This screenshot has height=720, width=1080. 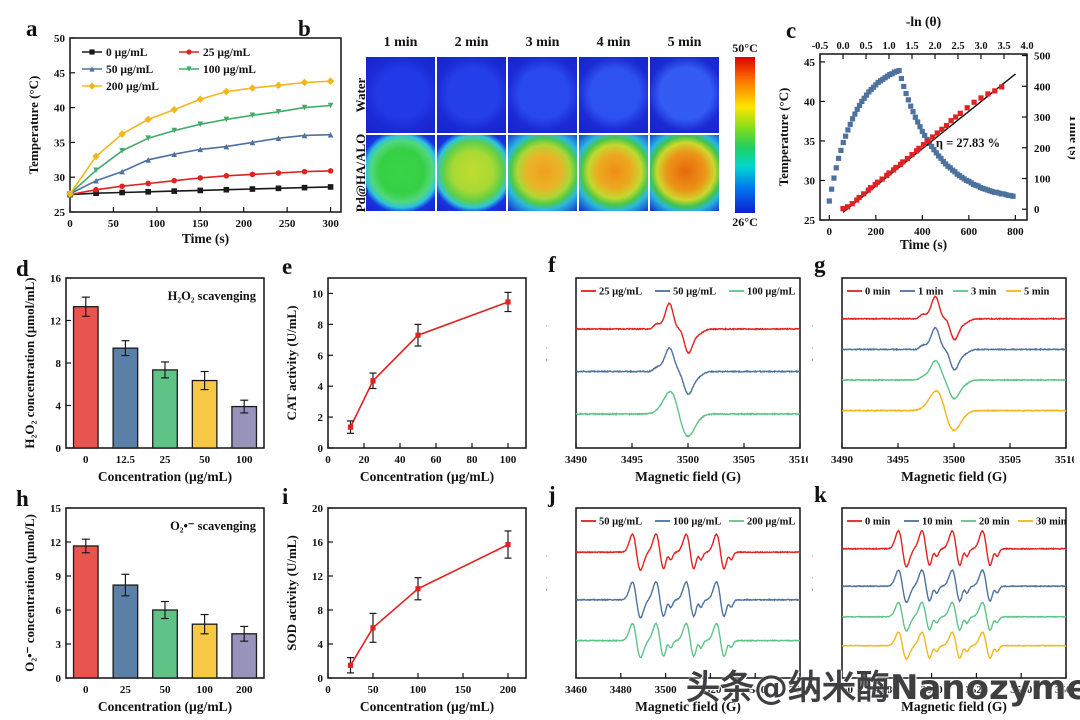 I want to click on svg-text: O₂•⁻ concentration (µmol/L), so click(x=29, y=593).